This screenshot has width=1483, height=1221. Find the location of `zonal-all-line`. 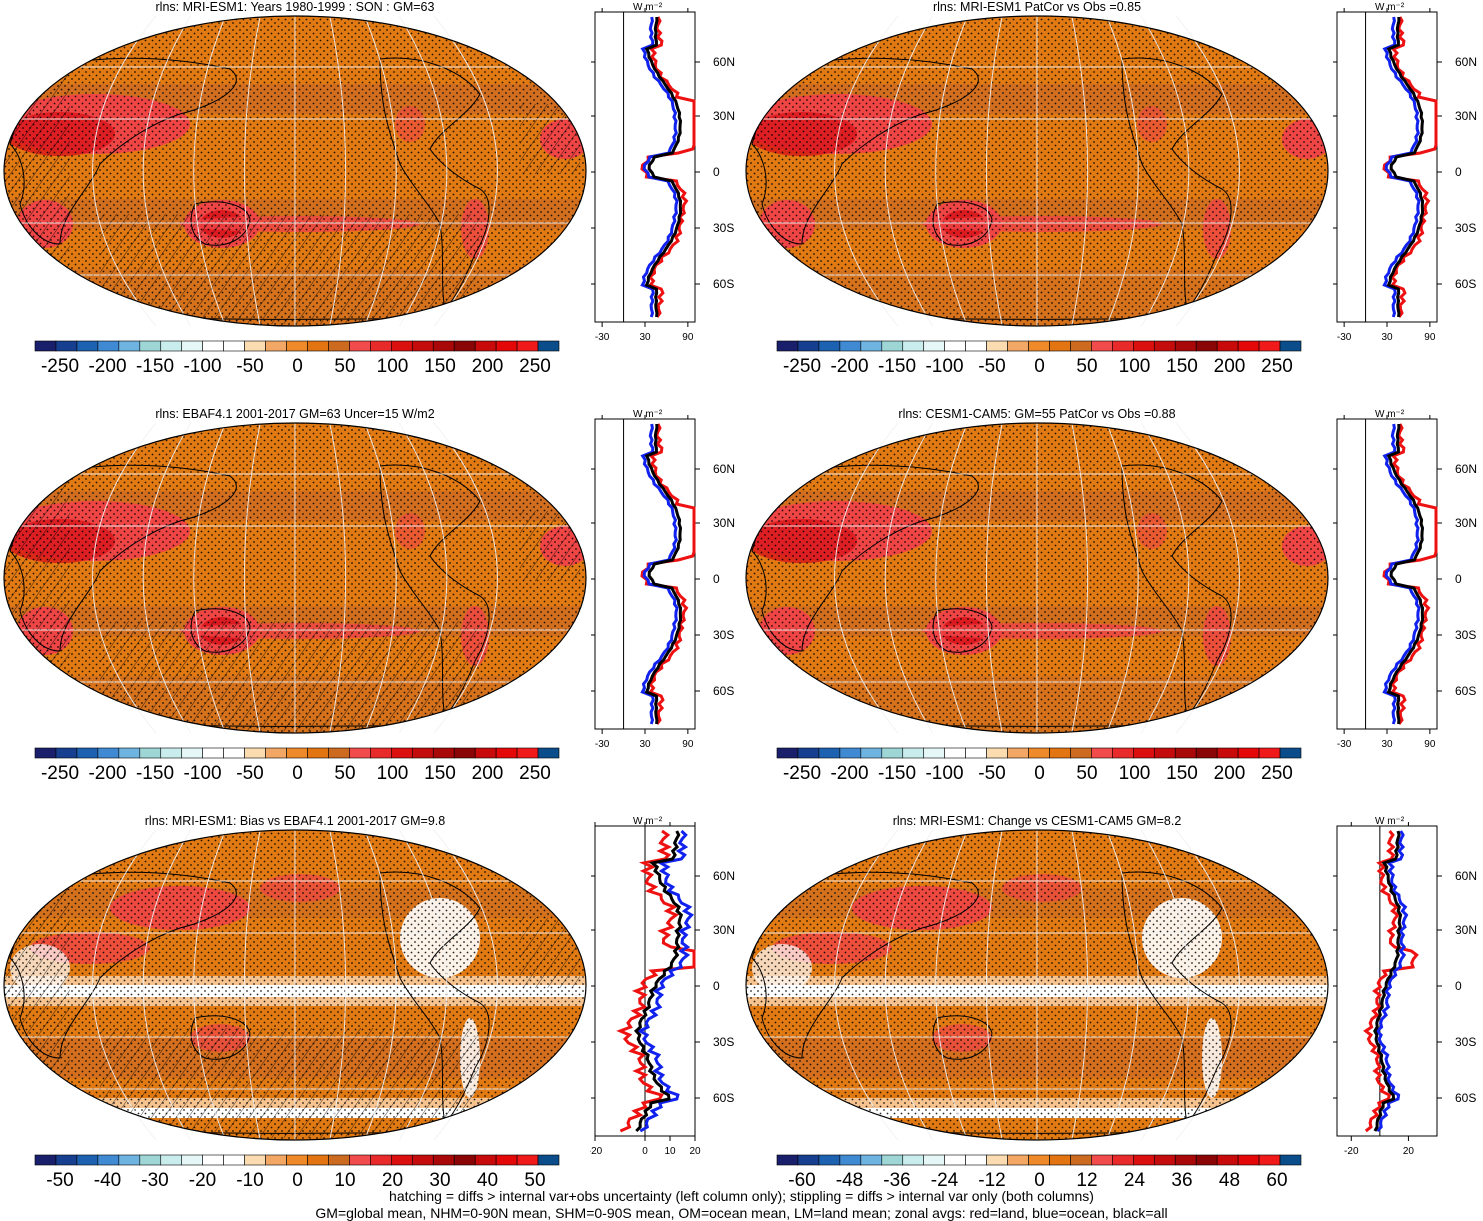

zonal-all-line is located at coordinates (1388, 981).